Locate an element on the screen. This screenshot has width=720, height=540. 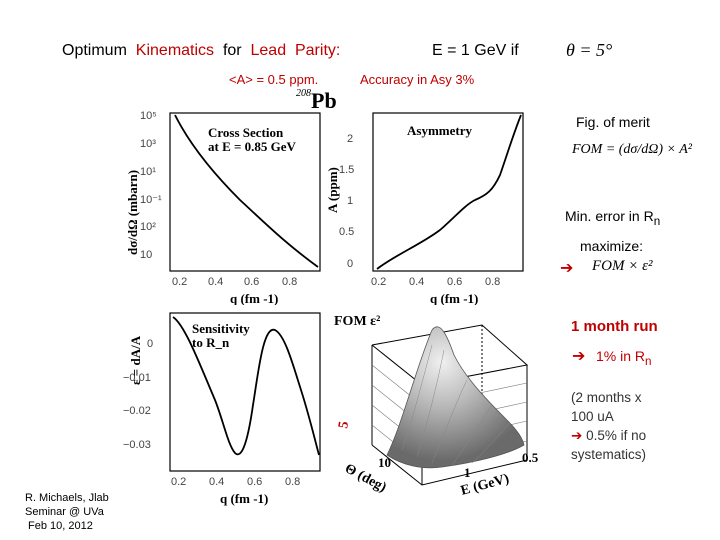
energy-condition: E = 1 GeV if is located at coordinates (475, 50).